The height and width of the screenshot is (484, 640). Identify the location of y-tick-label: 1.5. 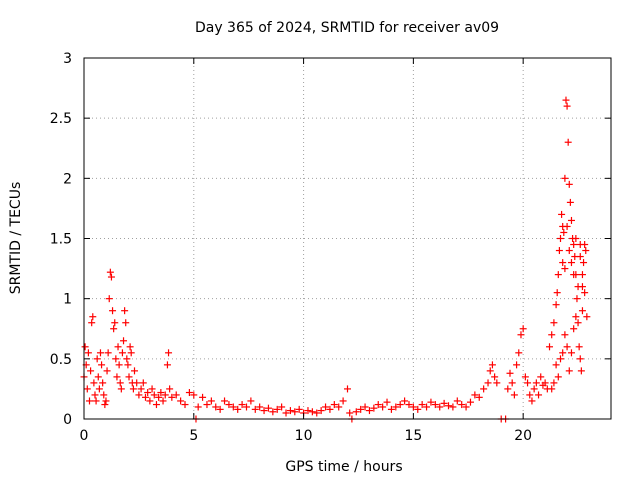
(61, 240).